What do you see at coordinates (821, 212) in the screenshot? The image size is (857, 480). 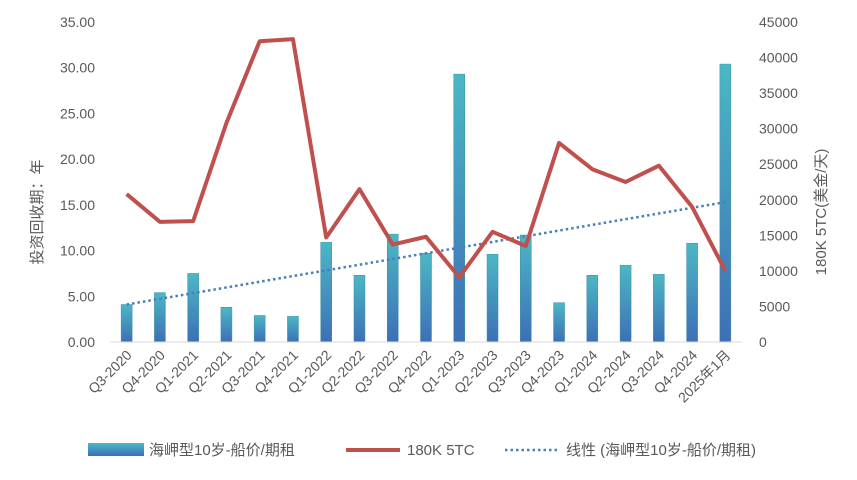 I see `right-axis-title: 180K 5TC(美金/天)` at bounding box center [821, 212].